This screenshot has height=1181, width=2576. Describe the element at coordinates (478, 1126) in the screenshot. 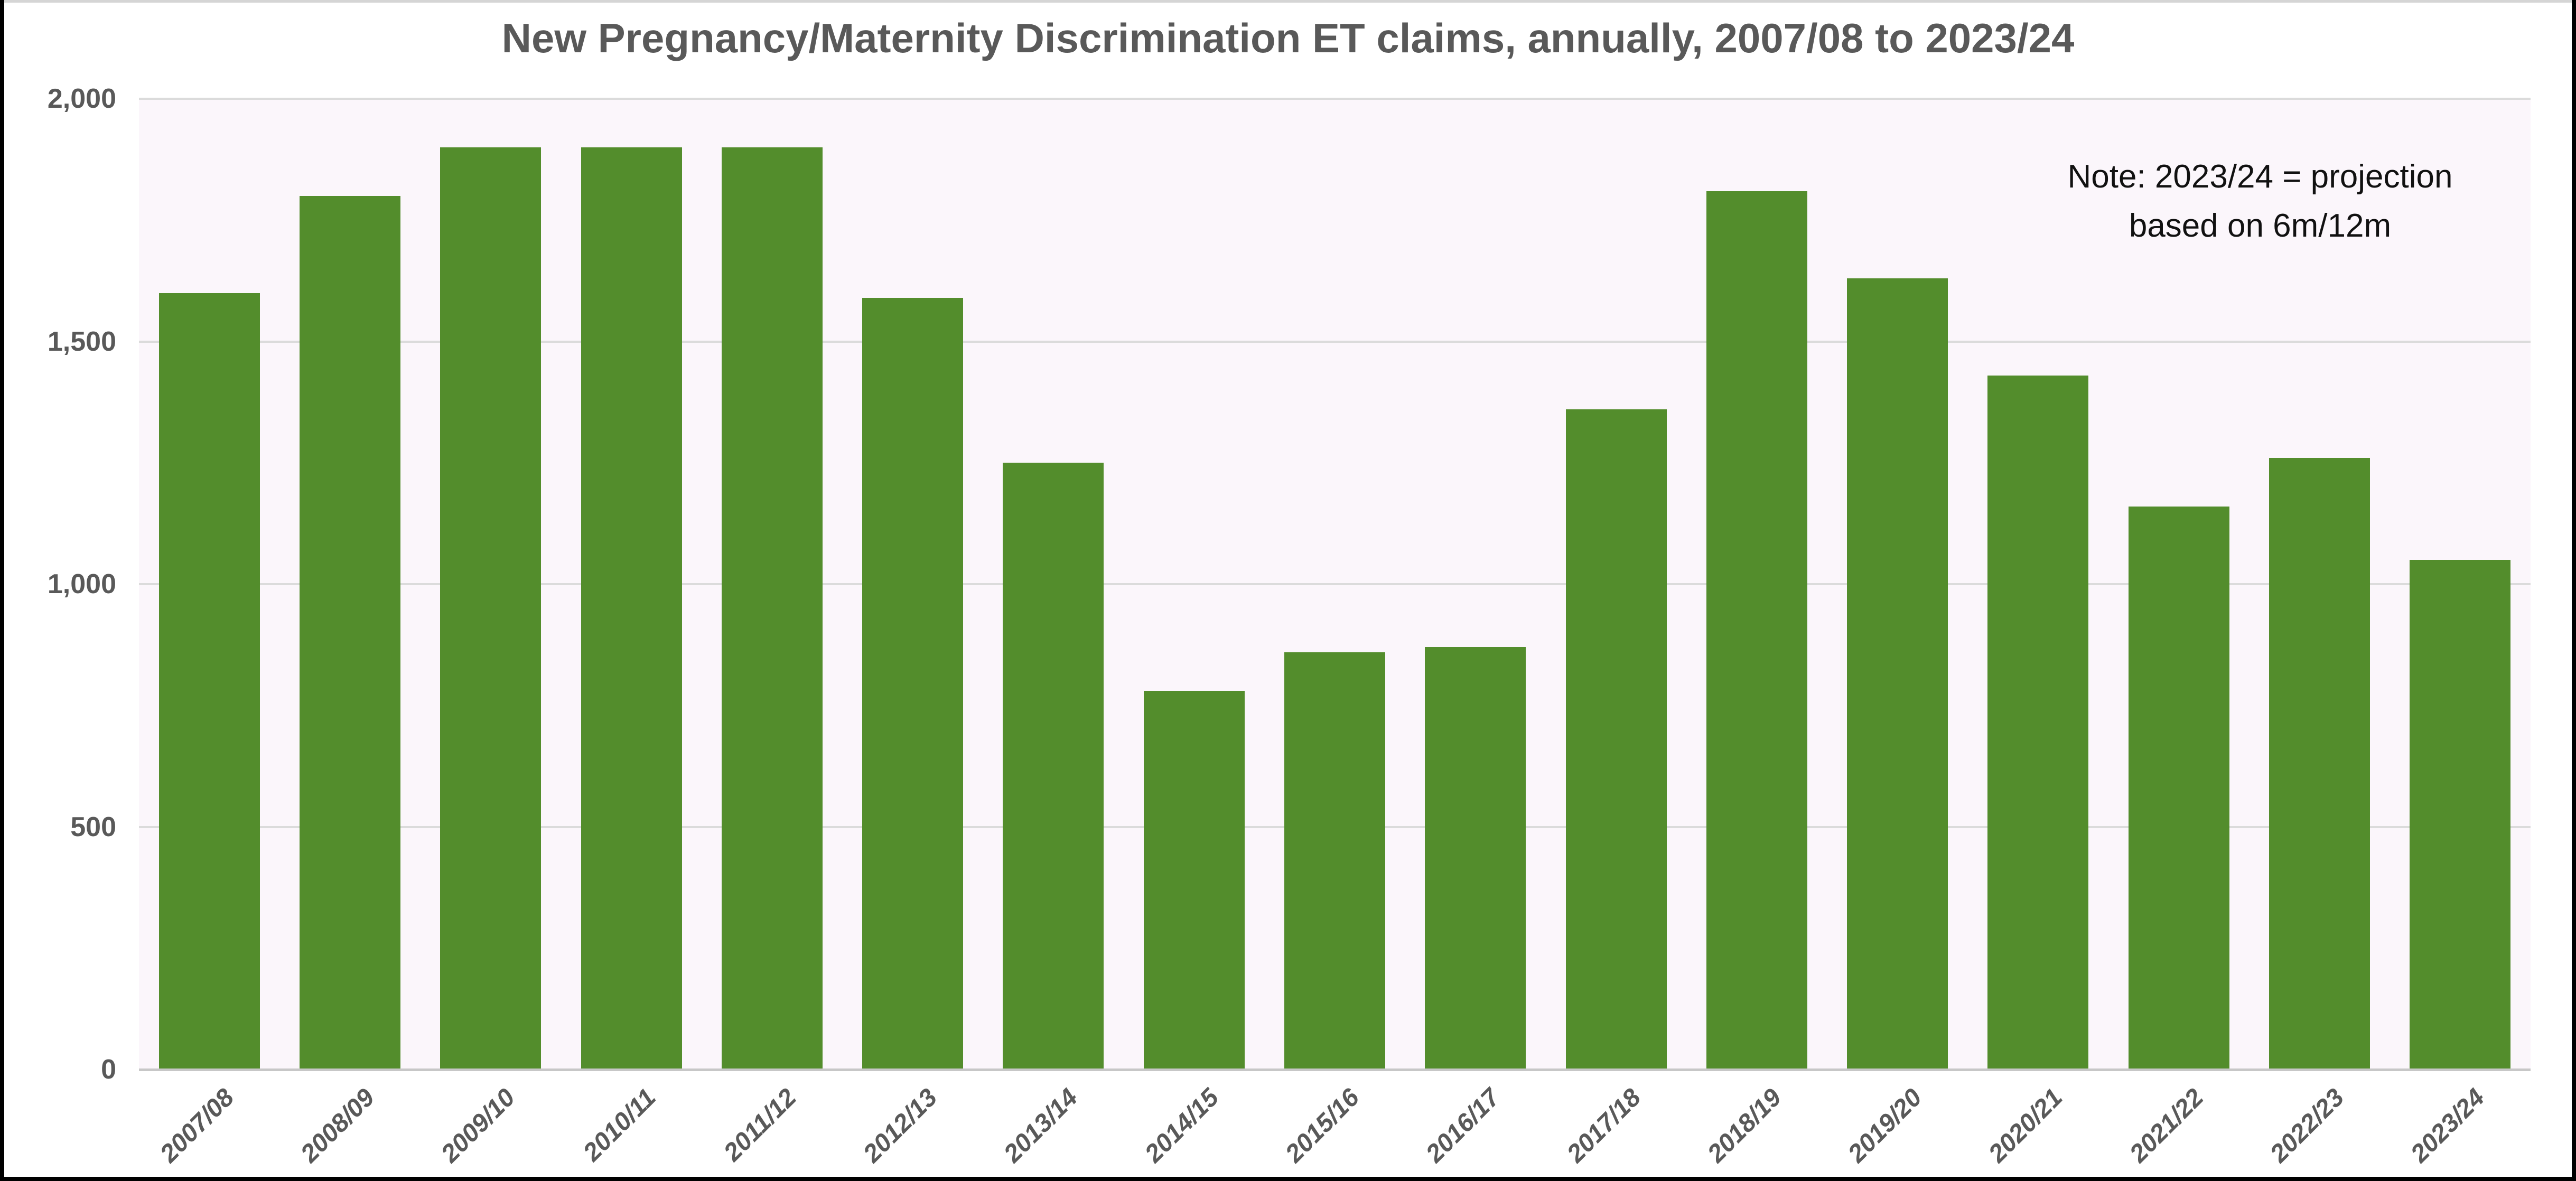

I see `x-tick-label-2009/10: 2009/10` at that location.